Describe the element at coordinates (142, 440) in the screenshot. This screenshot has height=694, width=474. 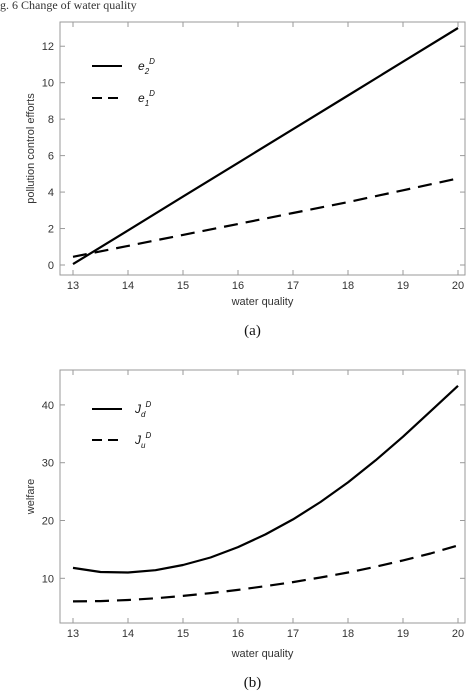
I see `legend-label-Ju: JuD` at that location.